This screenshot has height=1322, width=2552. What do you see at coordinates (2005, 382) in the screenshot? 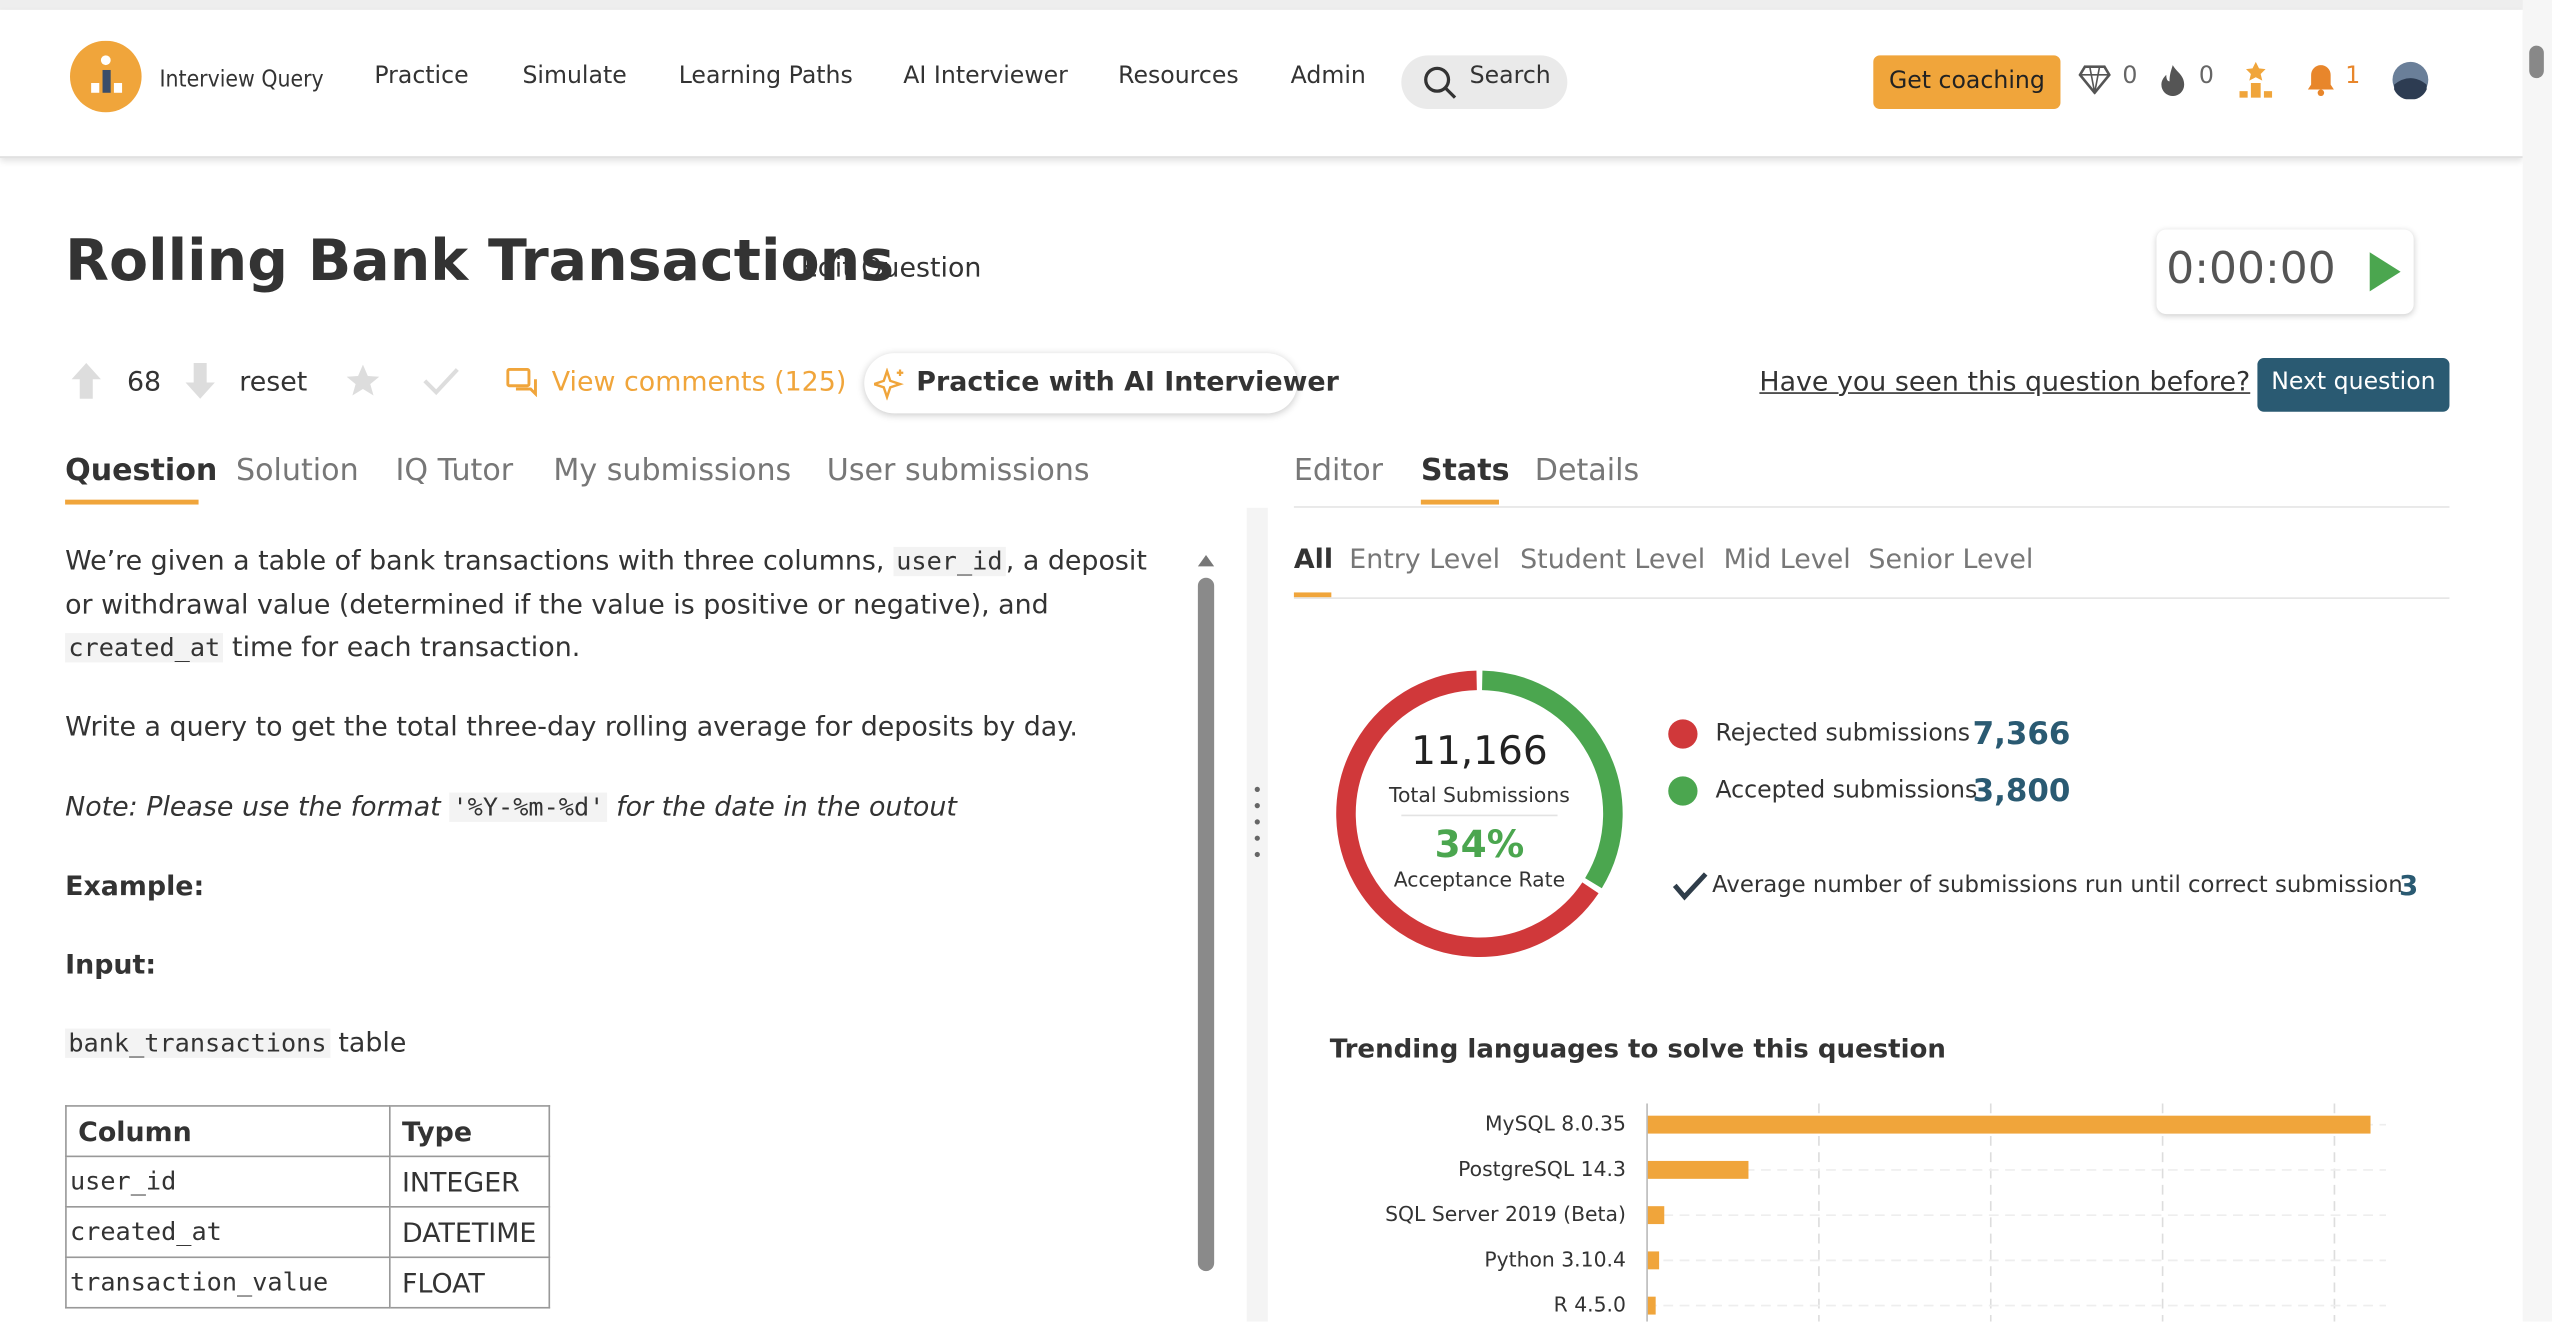
I see `seen-before-link: Have you seen this question before?` at bounding box center [2005, 382].